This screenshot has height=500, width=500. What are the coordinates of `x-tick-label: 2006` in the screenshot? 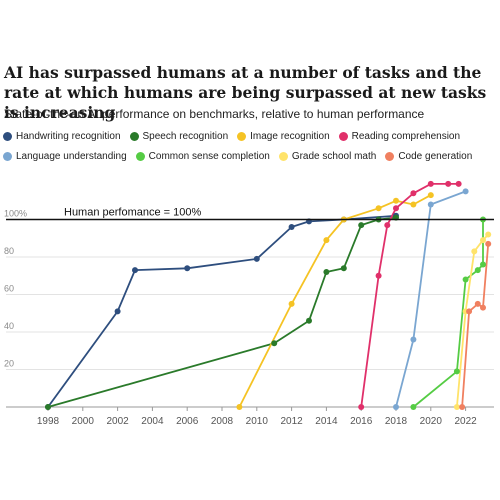 It's located at (187, 421).